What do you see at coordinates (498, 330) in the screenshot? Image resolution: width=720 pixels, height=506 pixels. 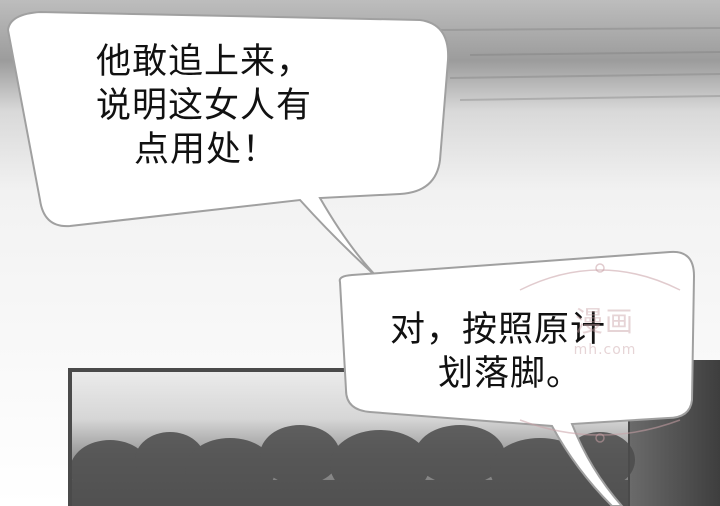 I see `speech-line: 对，按照原计` at bounding box center [498, 330].